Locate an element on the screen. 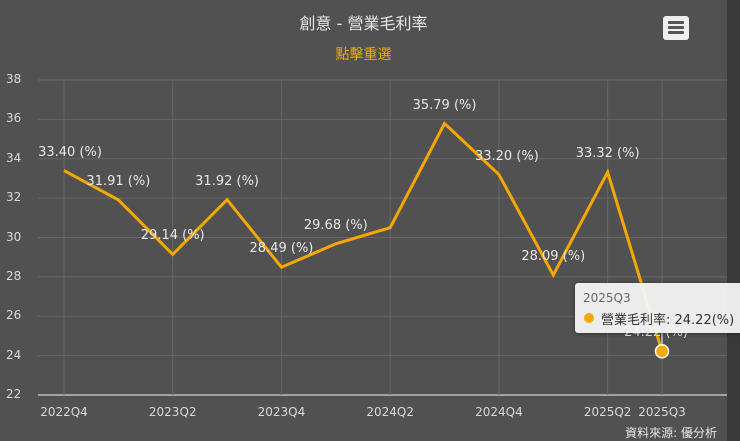  data-label: 28.49 (%) is located at coordinates (281, 249).